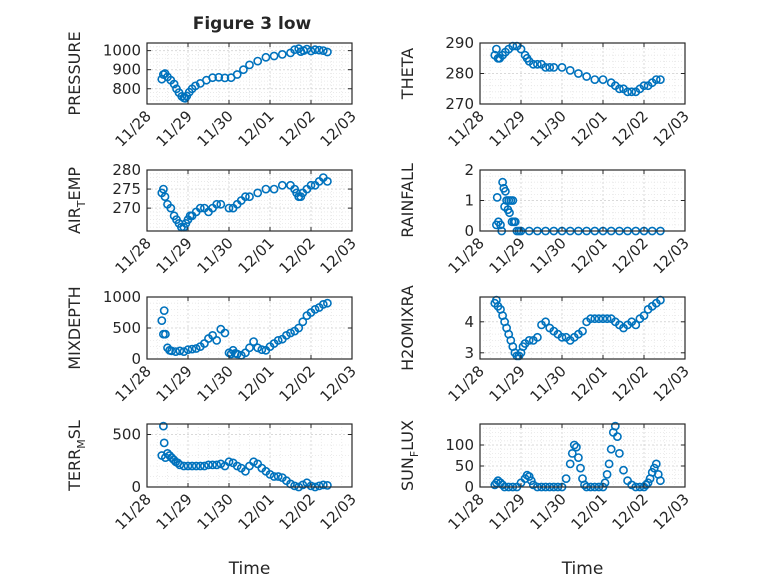 This screenshot has width=778, height=583. Describe the element at coordinates (459, 43) in the screenshot. I see `y-tick-label: 290` at that location.